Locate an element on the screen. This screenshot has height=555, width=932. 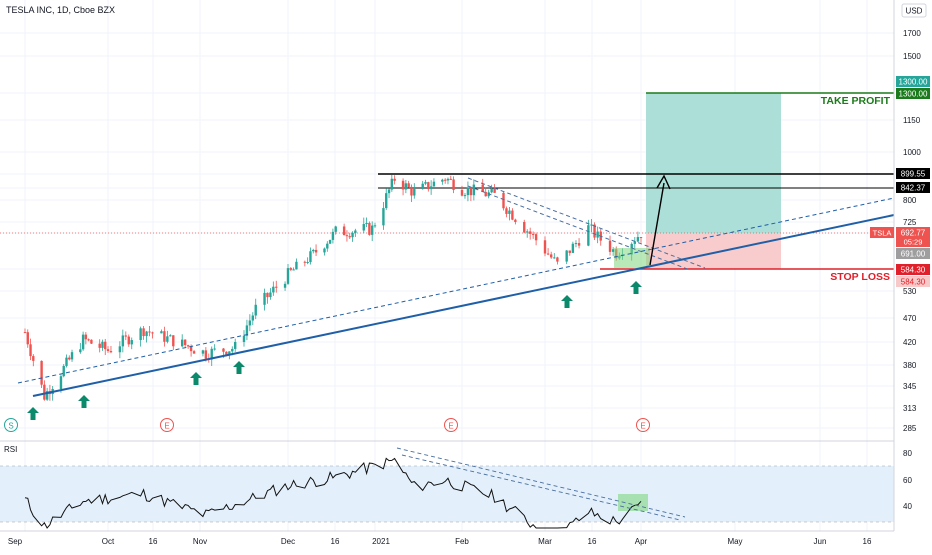
event-markers: S E E E is located at coordinates (327, 425).